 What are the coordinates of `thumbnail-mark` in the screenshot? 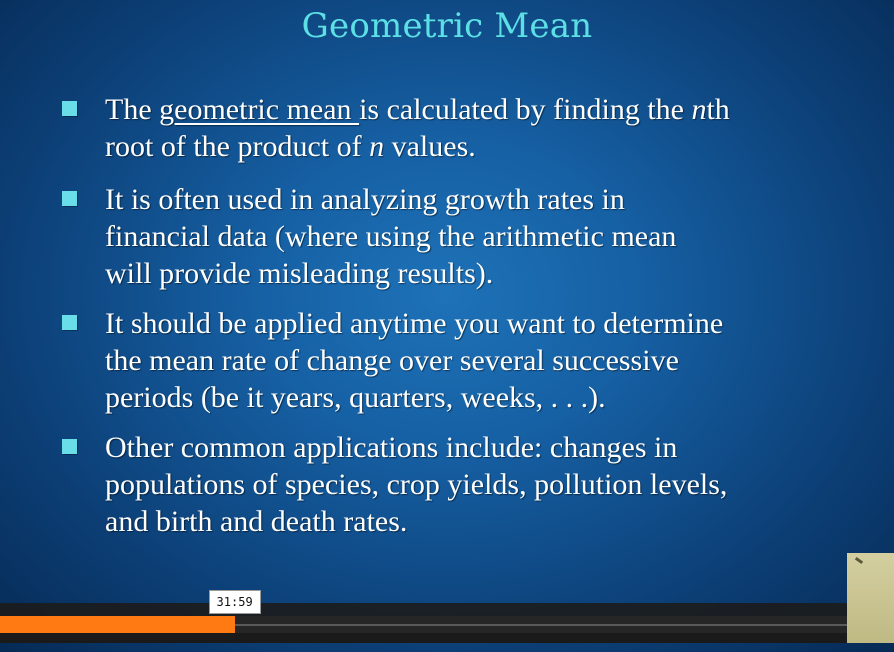 It's located at (859, 560).